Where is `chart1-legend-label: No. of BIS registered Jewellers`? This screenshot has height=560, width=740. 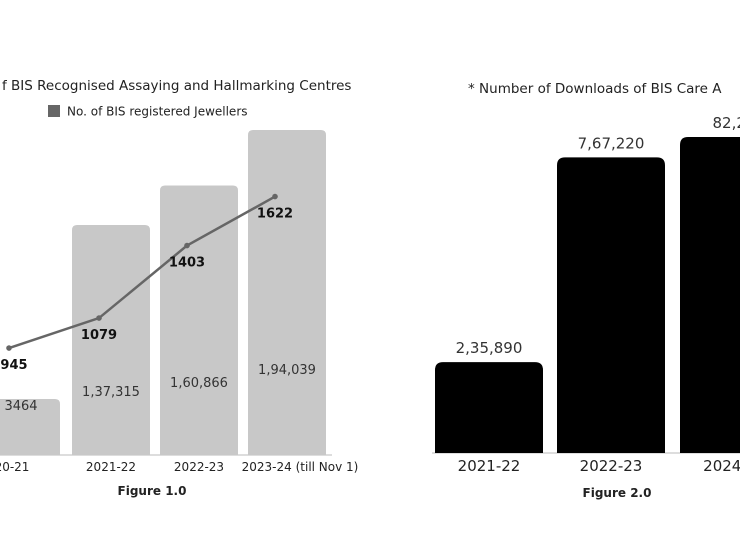
chart1-legend-label: No. of BIS registered Jewellers is located at coordinates (157, 112).